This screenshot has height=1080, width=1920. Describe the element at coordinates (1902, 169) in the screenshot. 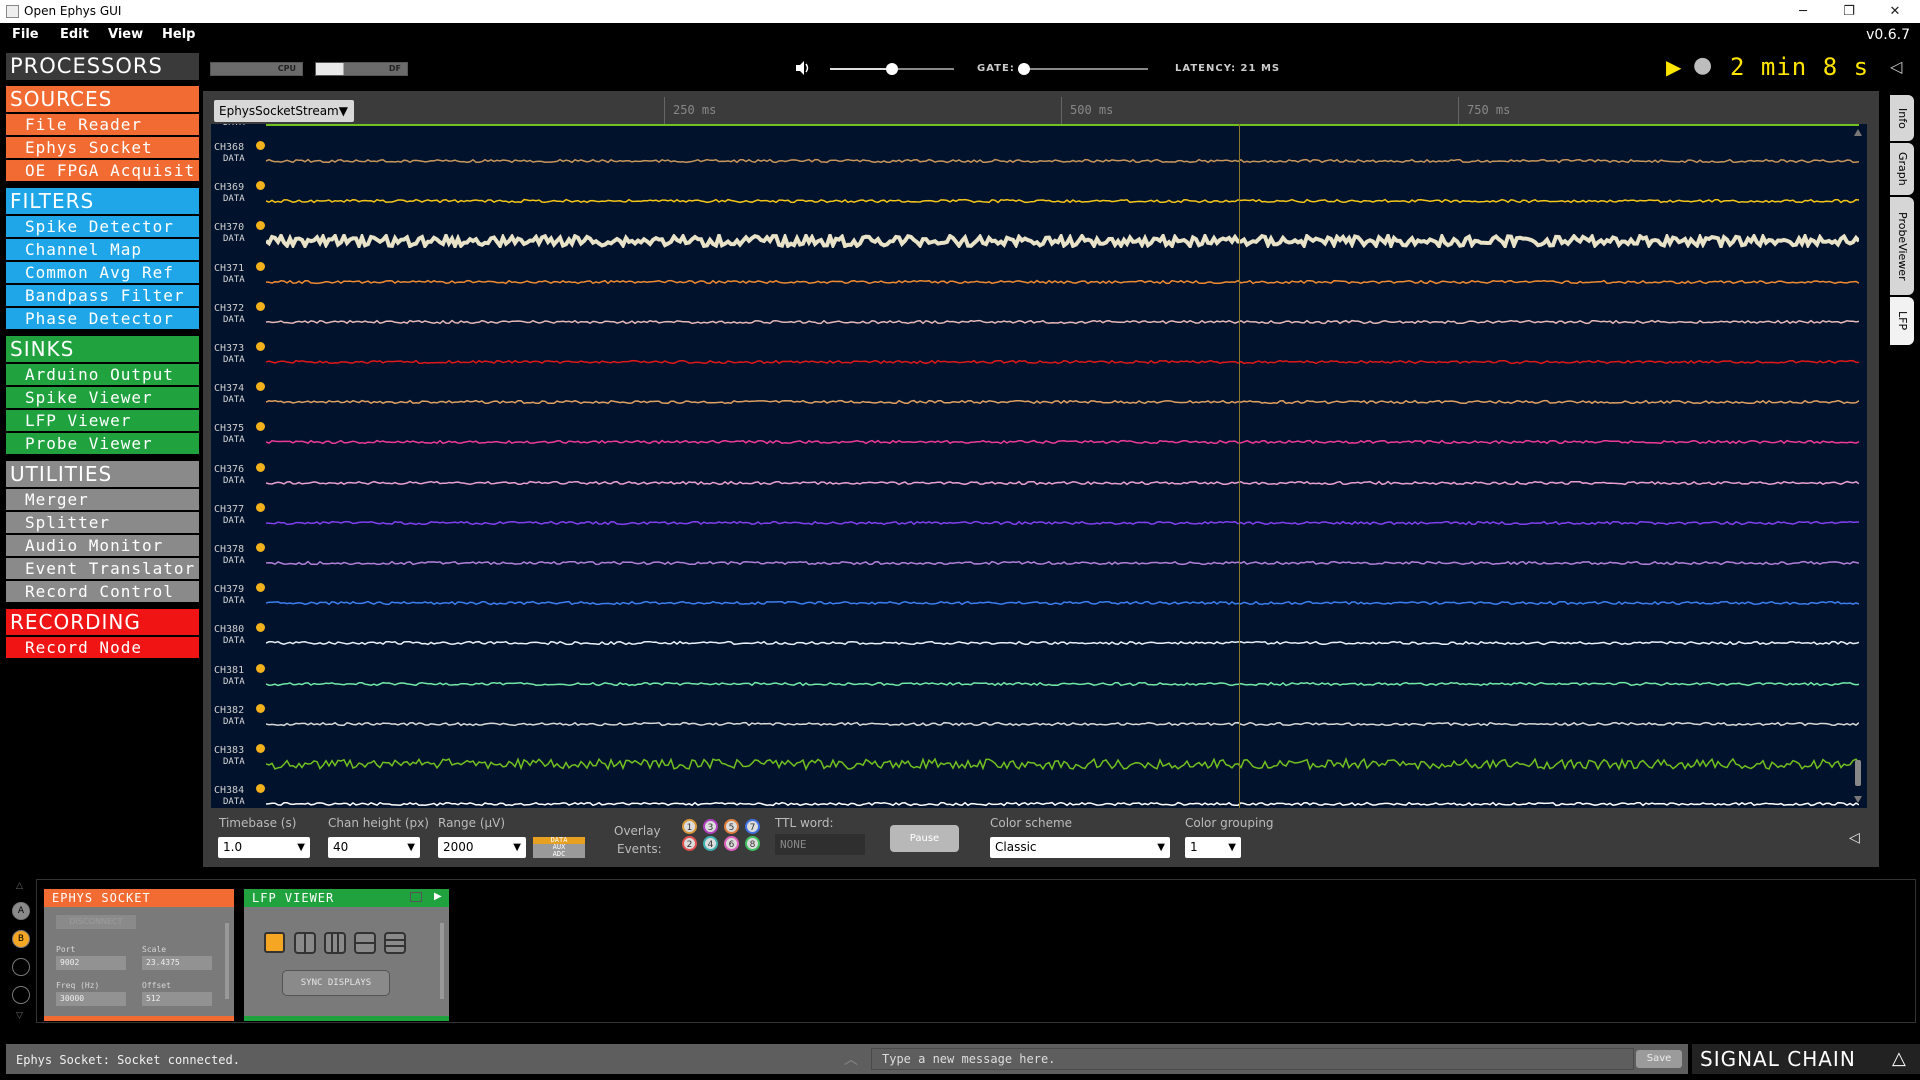

I see `tab-graph: Graph` at that location.